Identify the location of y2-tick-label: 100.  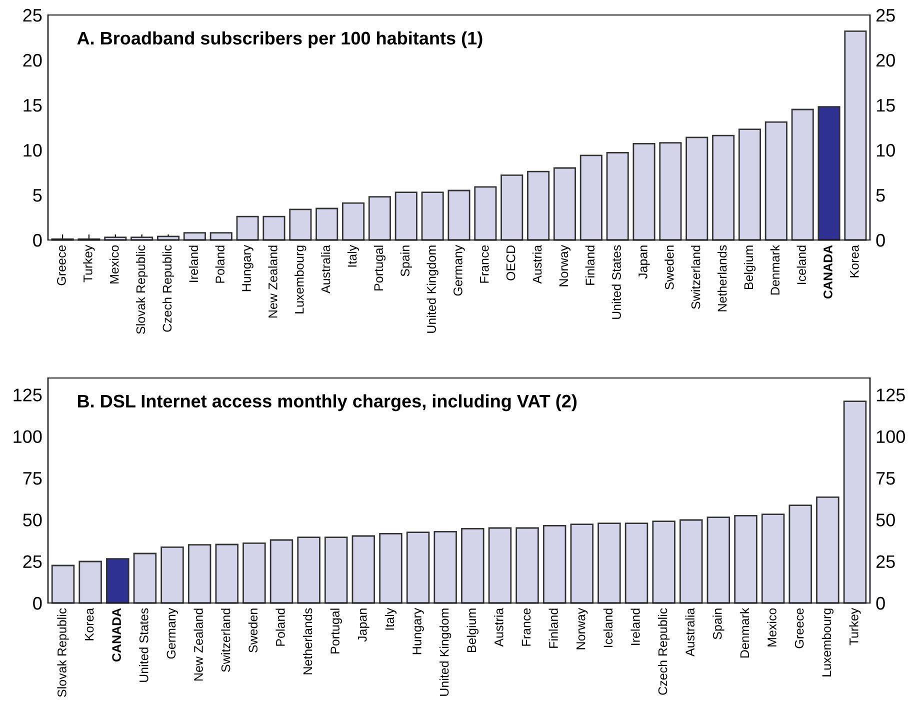
(890, 437).